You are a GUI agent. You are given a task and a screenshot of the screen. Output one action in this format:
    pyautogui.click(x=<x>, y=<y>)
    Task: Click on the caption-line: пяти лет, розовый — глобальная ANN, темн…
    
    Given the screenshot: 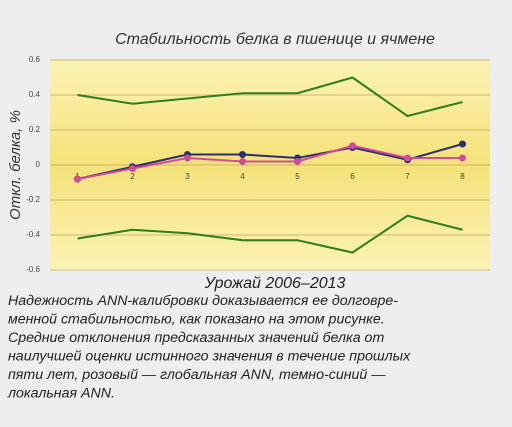 What is the action you would take?
    pyautogui.click(x=197, y=375)
    